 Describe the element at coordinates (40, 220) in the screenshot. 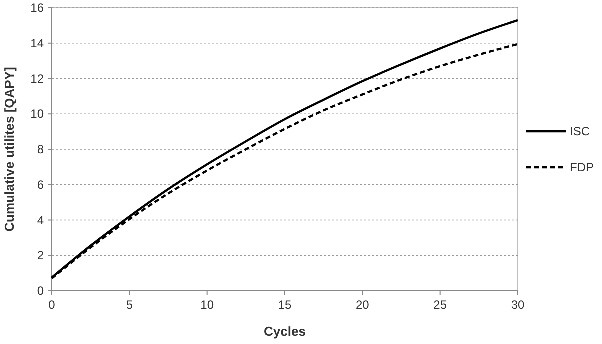

I see `y-tick-label: 4` at that location.